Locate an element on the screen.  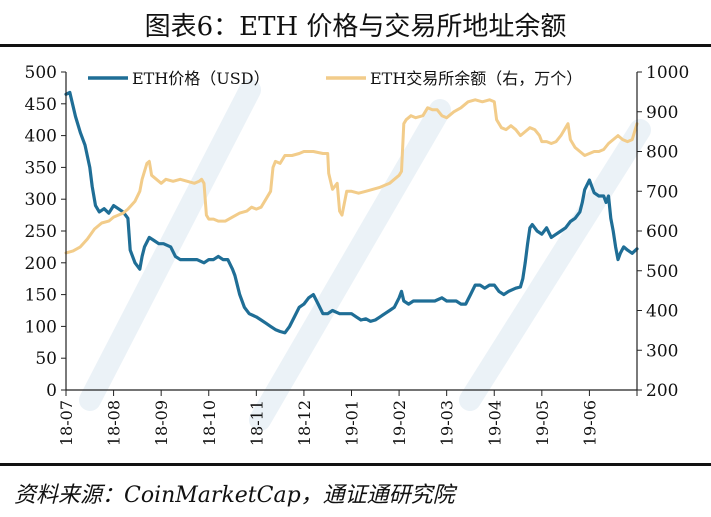
x-tick-label: 18-07 is located at coordinates (66, 423).